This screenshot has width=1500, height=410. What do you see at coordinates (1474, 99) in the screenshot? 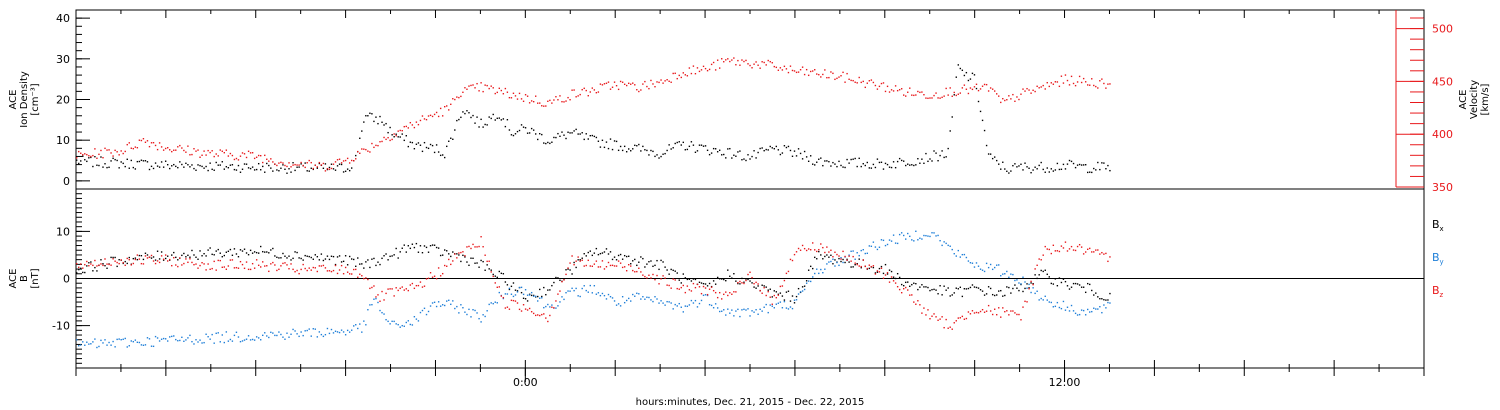
I see `velocity-axis-title-line: Velocity` at bounding box center [1474, 99].